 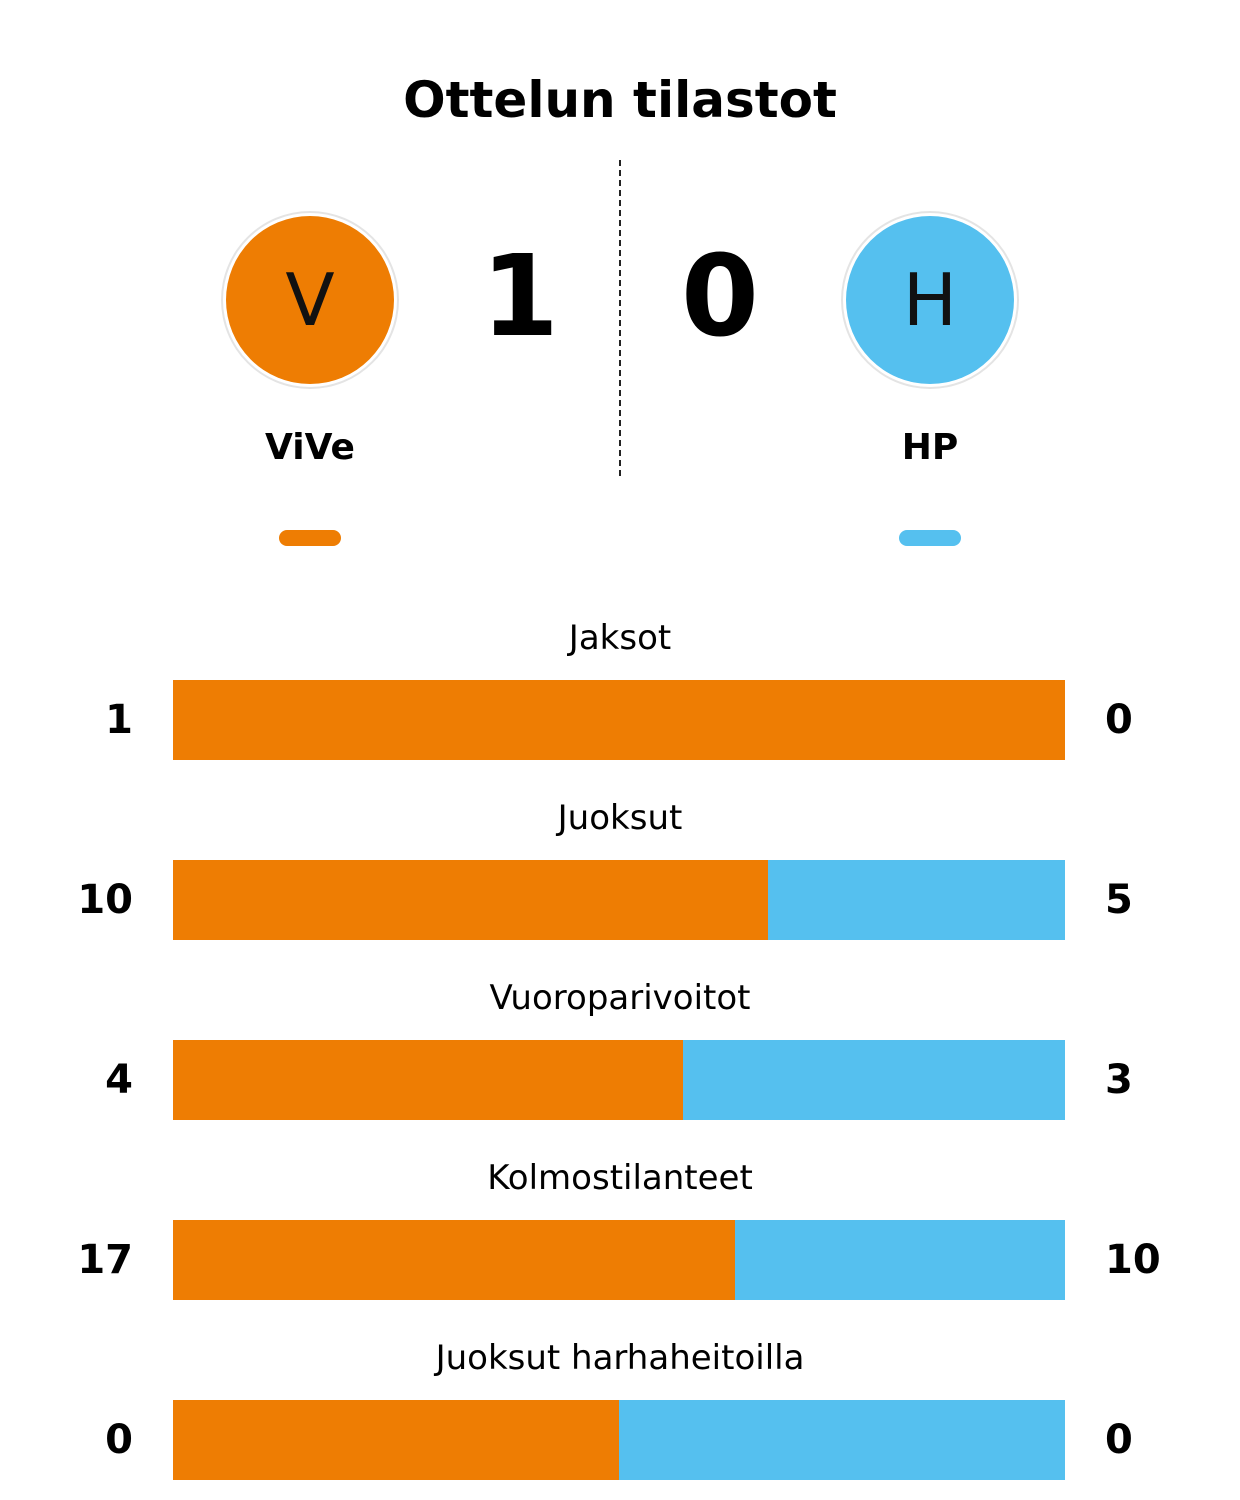 I want to click on page-title: Ottelun tilastot, so click(x=620, y=100).